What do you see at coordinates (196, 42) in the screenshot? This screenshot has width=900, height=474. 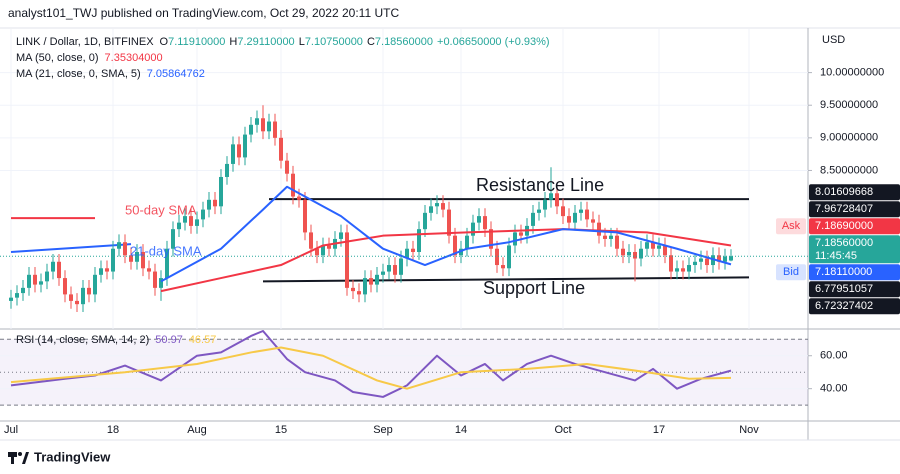 I see `legend-value: 7.11910000` at bounding box center [196, 42].